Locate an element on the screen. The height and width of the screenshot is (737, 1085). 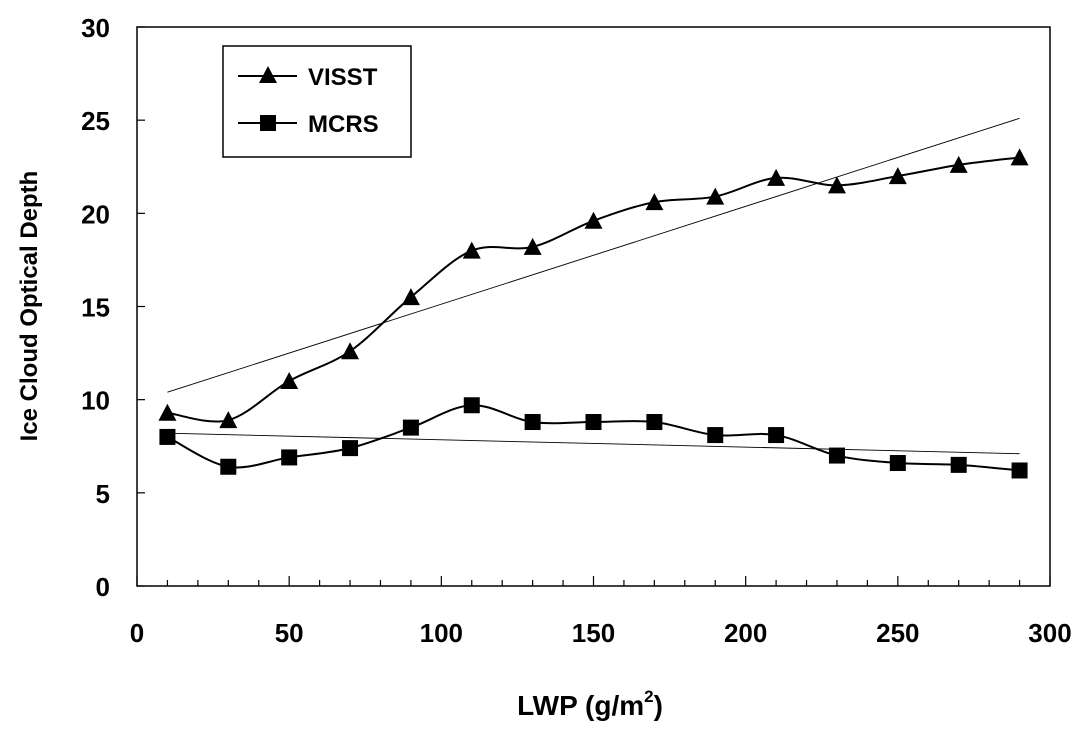
legend-triangle-marker is located at coordinates (268, 74).